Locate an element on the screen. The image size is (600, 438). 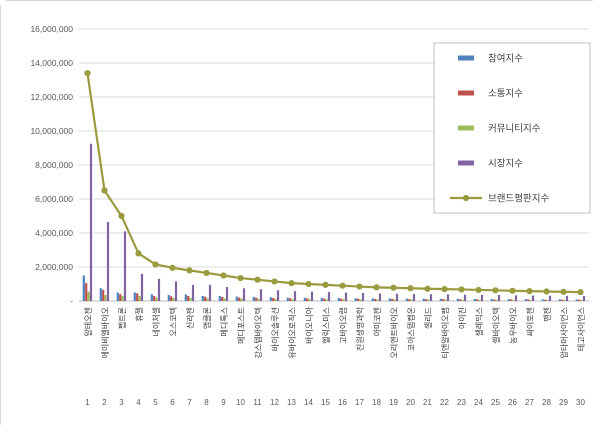
legend-swatch-커뮤니티지수 is located at coordinates (466, 128).